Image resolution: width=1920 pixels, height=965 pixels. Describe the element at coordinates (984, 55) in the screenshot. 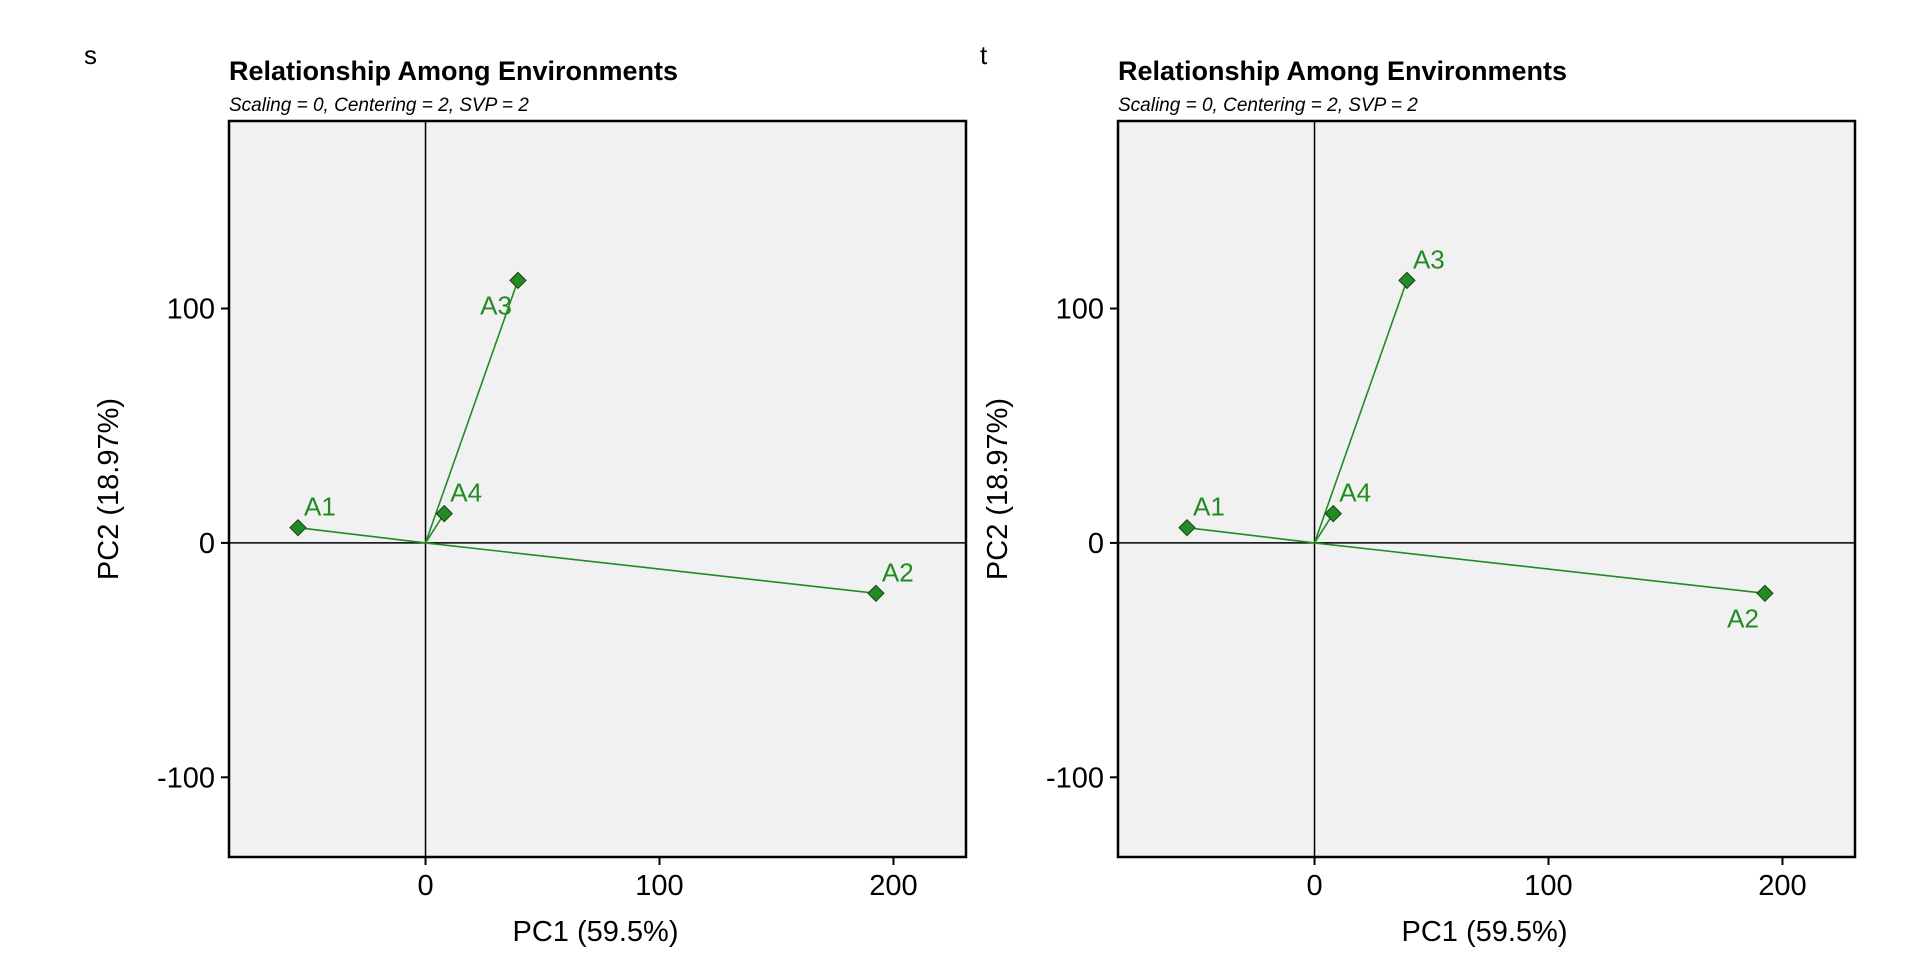

I see `panel-tag: t` at that location.